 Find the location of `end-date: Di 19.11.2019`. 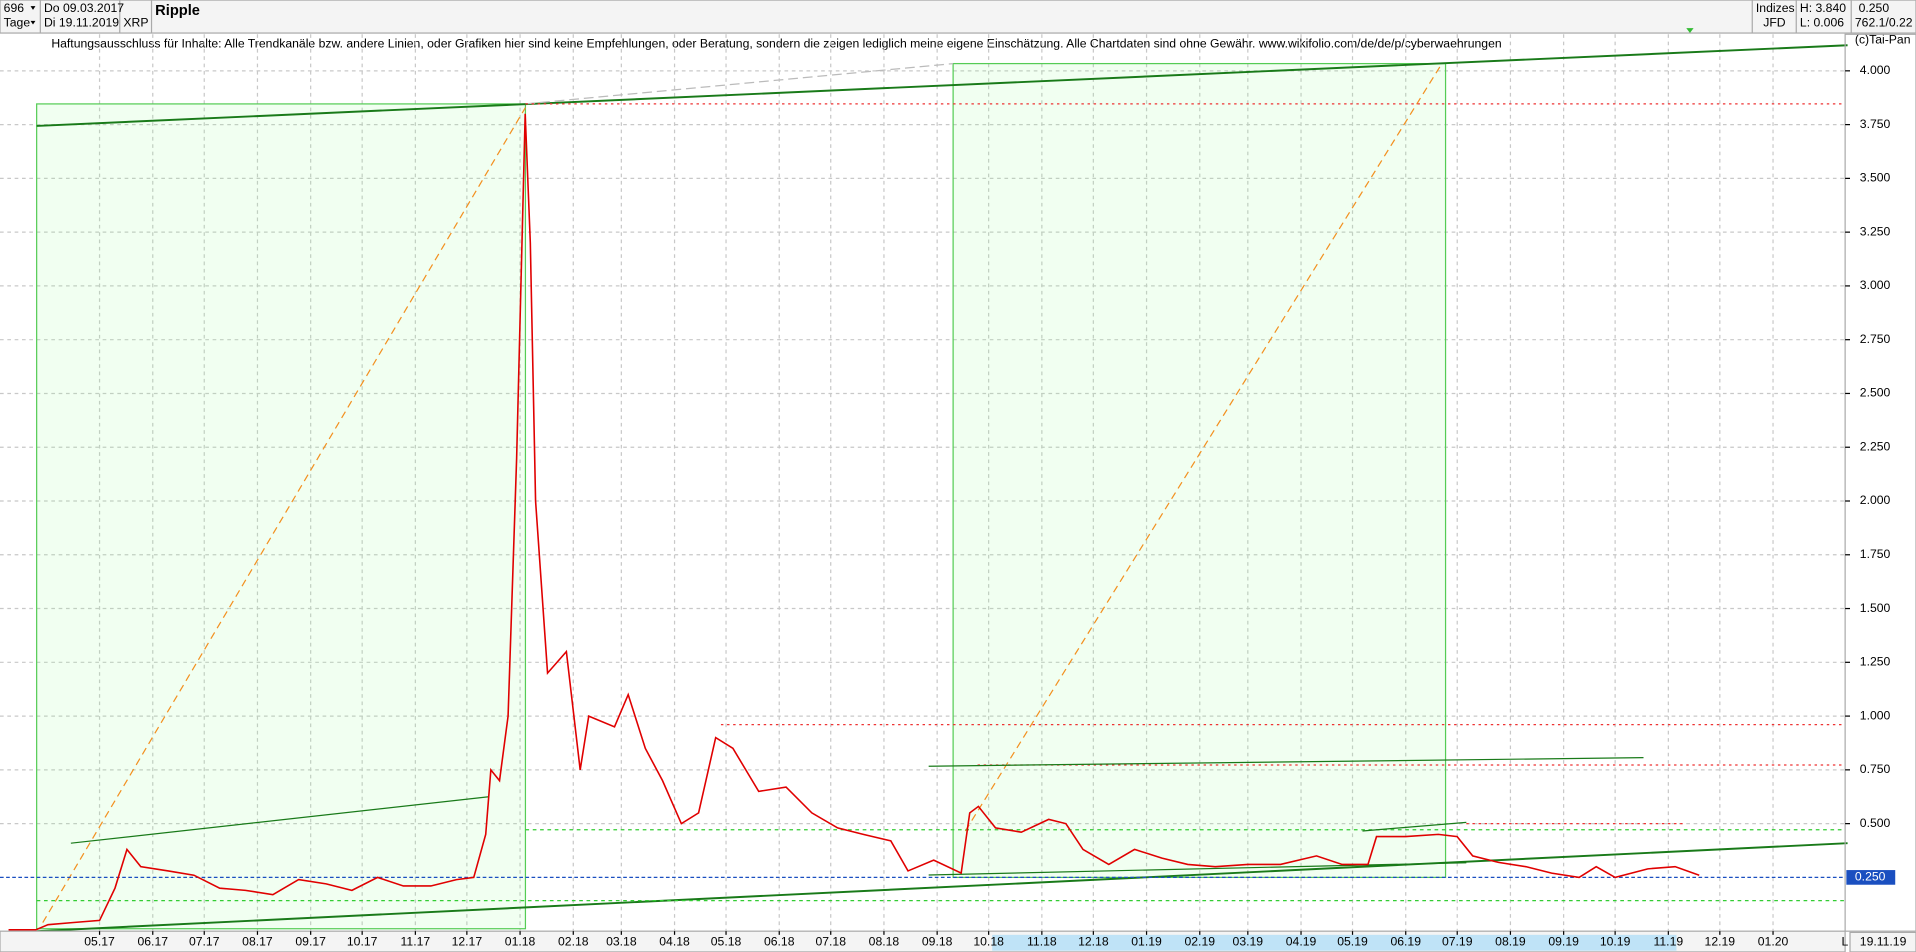

end-date: Di 19.11.2019 is located at coordinates (81, 22).